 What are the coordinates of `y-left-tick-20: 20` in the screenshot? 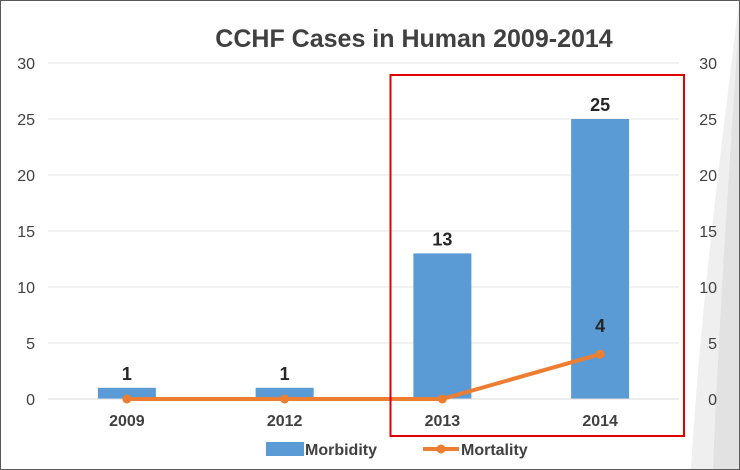 It's located at (26, 176).